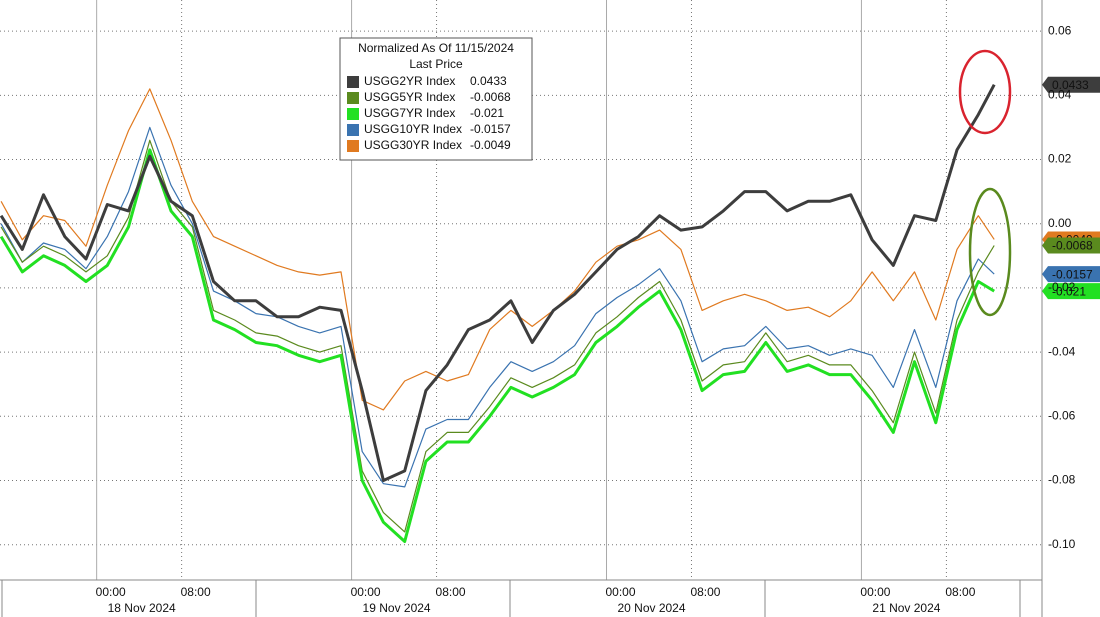 The height and width of the screenshot is (617, 1100). I want to click on legend-value: 0.0433, so click(488, 81).